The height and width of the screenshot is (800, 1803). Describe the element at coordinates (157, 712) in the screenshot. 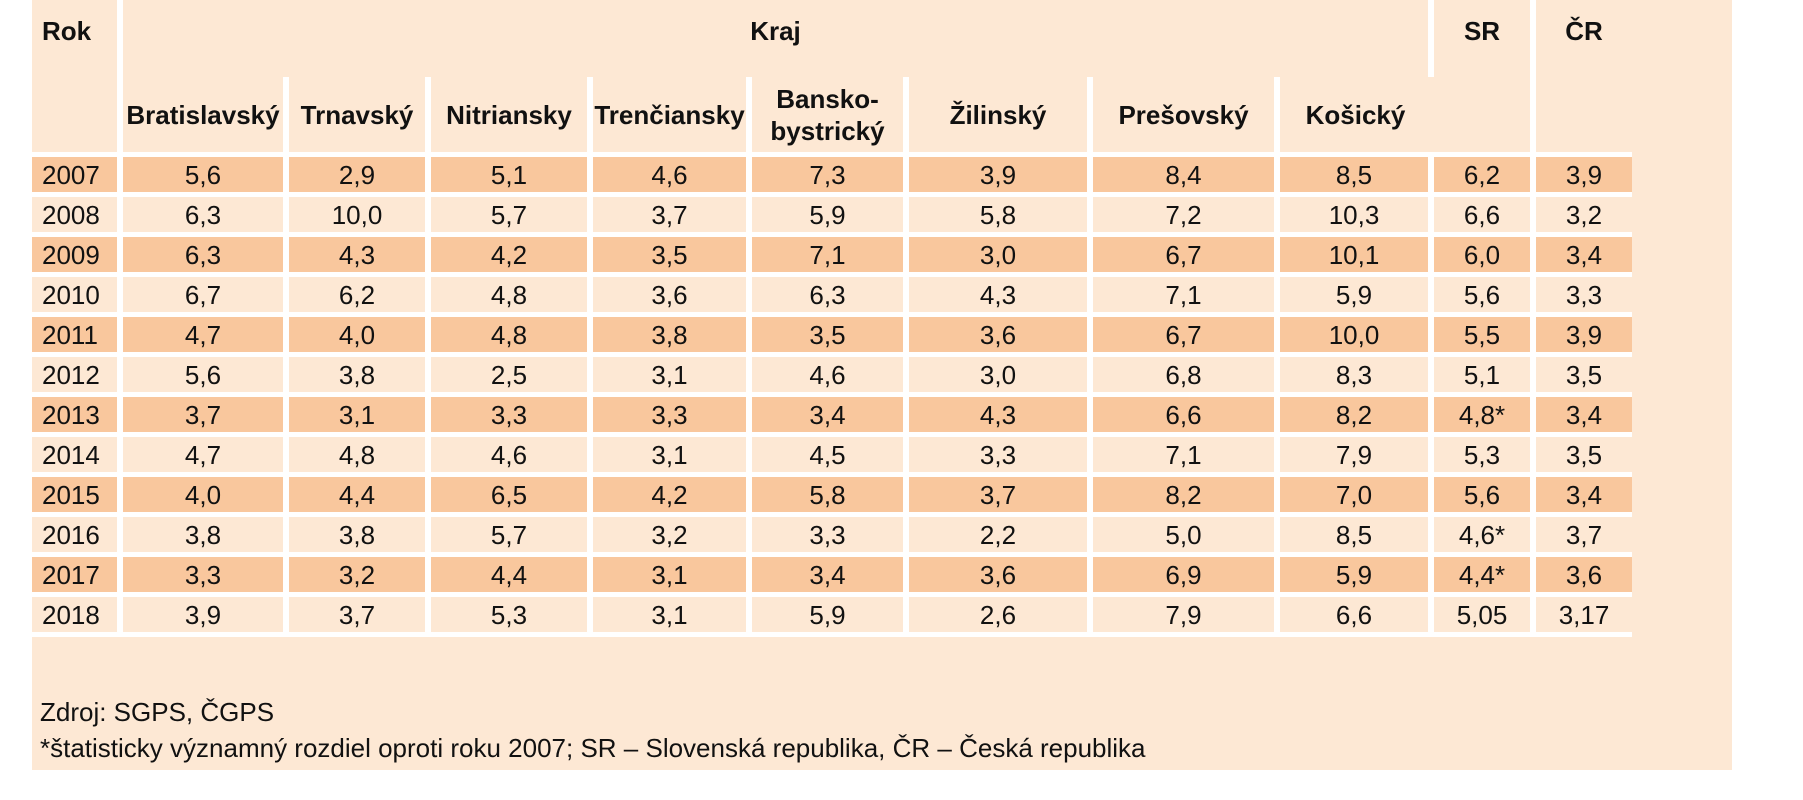

I see `source-note: Zdroj: SGPS, ČGPS` at that location.